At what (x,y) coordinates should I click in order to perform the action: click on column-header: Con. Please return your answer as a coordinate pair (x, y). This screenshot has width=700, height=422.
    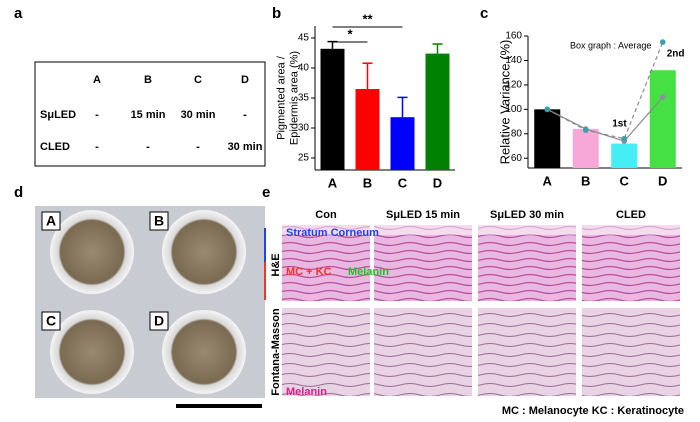
    Looking at the image, I should click on (326, 215).